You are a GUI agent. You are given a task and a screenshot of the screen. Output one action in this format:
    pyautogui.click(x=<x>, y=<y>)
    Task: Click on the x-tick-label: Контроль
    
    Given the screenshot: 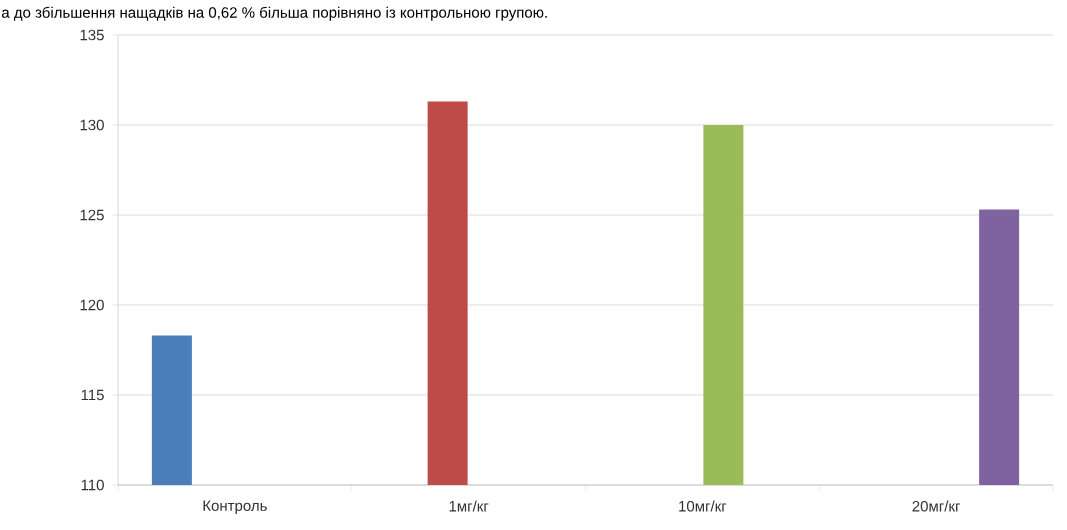 What is the action you would take?
    pyautogui.click(x=235, y=507)
    